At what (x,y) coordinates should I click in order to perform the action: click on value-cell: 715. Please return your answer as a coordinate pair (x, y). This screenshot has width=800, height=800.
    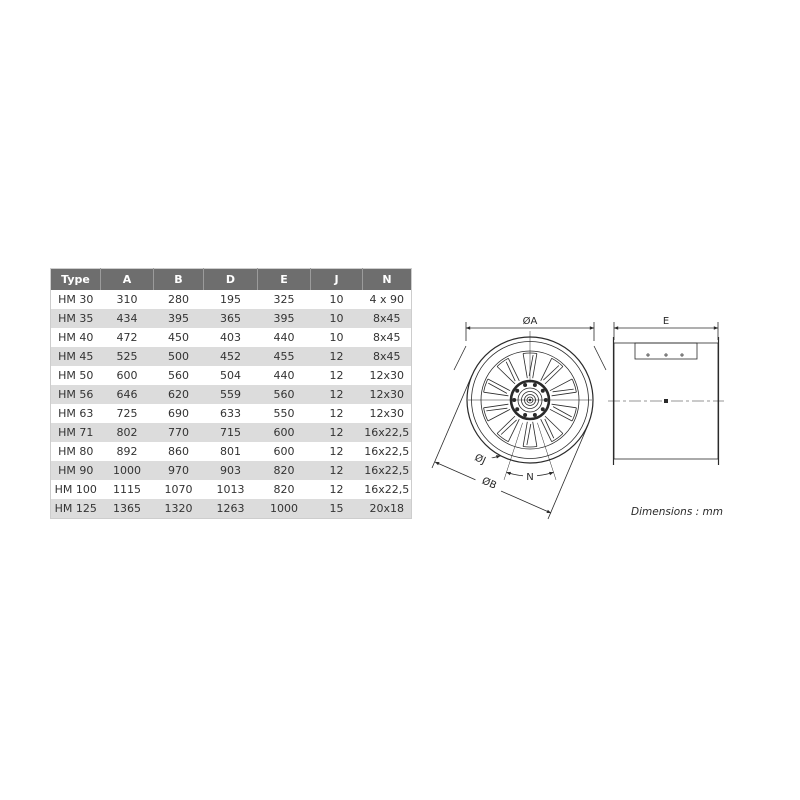
    Looking at the image, I should click on (230, 432).